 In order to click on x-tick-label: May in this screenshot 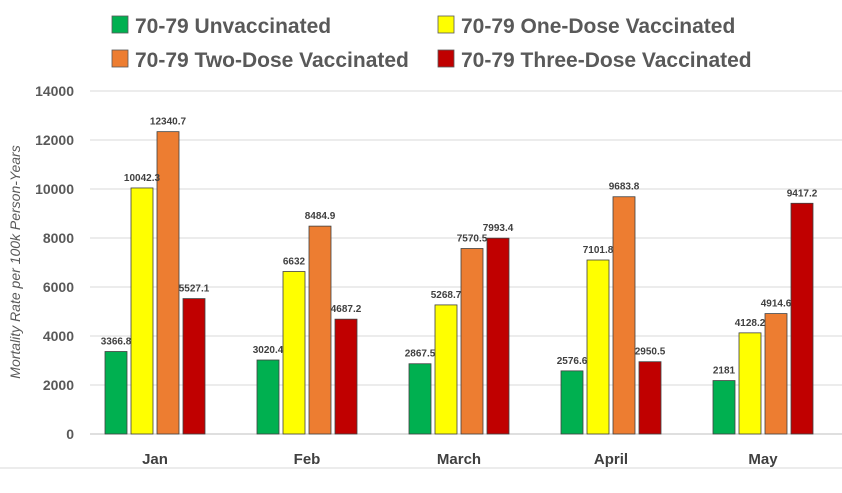, I will do `click(763, 459)`.